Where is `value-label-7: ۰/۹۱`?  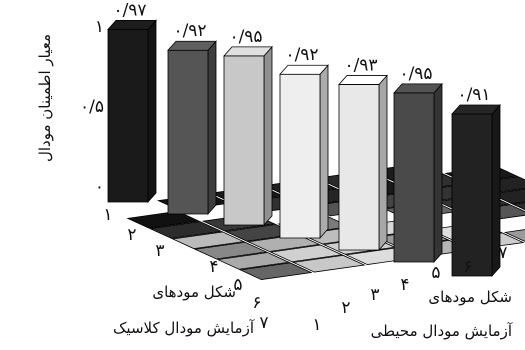
value-label-7: ۰/۹۱ is located at coordinates (473, 95).